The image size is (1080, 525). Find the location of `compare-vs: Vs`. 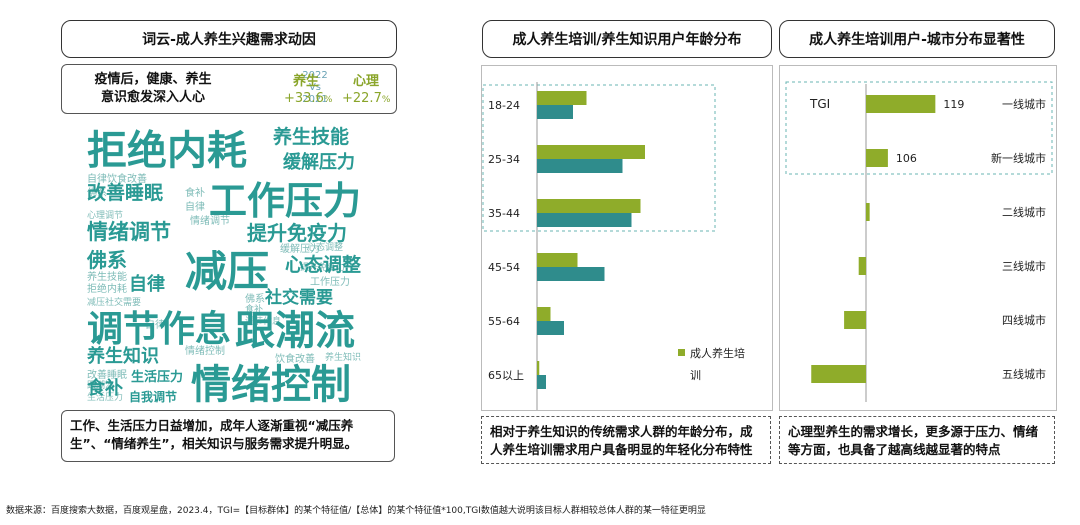

compare-vs: Vs is located at coordinates (315, 87).